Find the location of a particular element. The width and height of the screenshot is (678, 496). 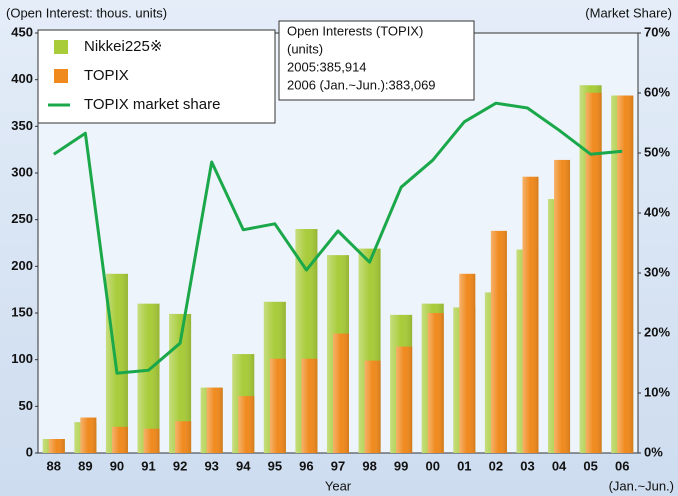

y-tick-label: 150 is located at coordinates (22, 311).